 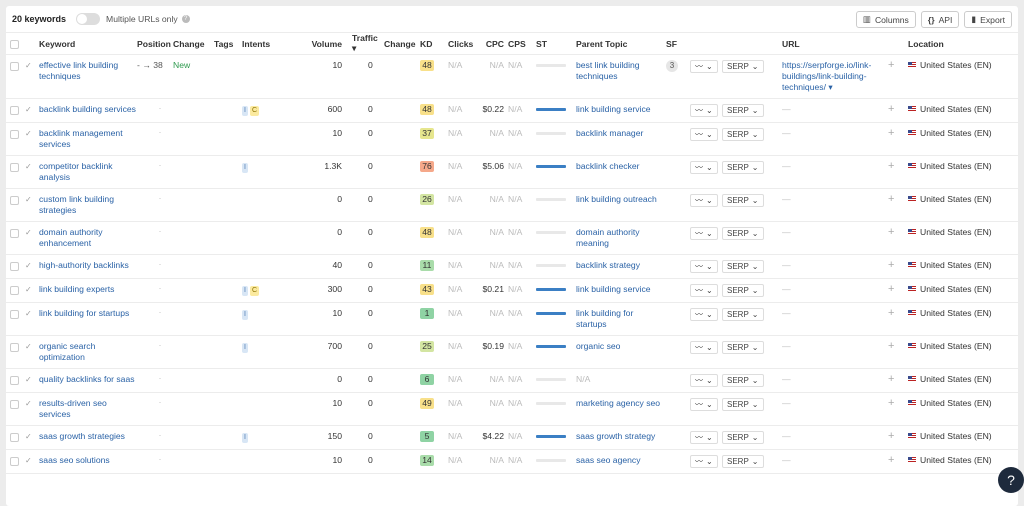 What do you see at coordinates (74, 460) in the screenshot?
I see `keyword-link: saas seo solutions` at bounding box center [74, 460].